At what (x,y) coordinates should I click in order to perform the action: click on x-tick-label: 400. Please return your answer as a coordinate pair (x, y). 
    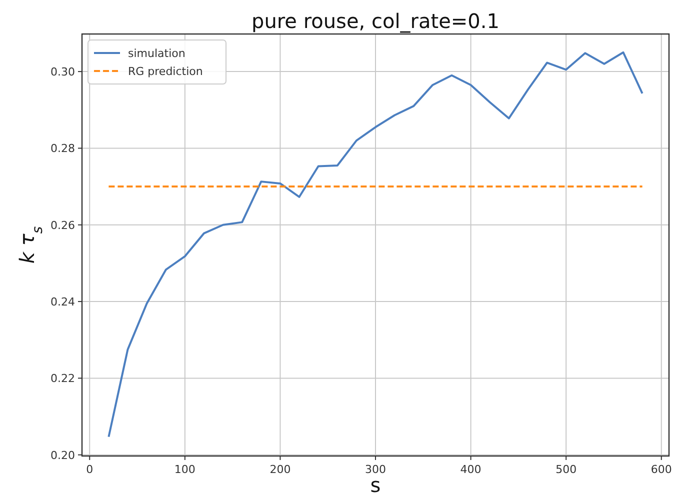
    Looking at the image, I should click on (471, 469).